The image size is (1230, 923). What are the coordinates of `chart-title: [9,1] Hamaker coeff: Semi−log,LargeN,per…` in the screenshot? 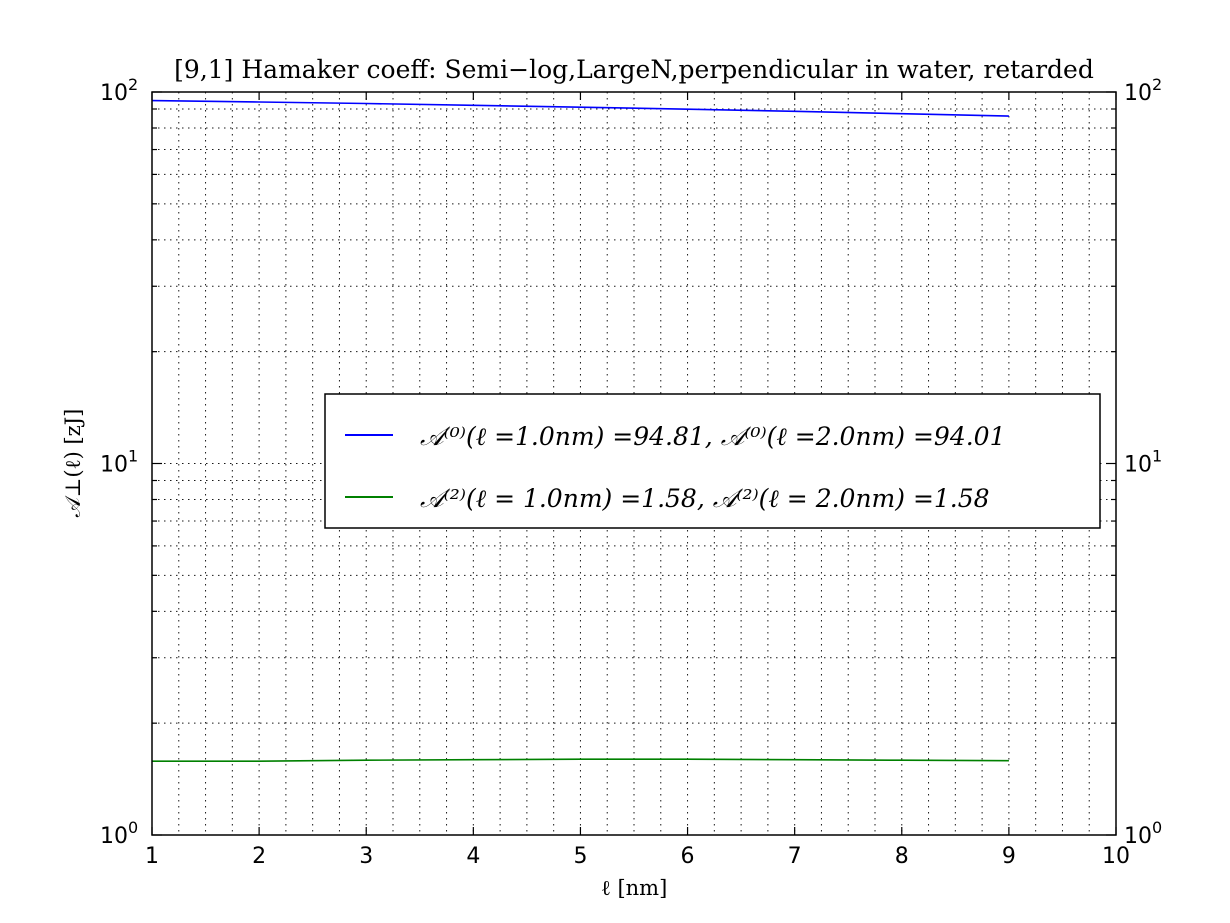 It's located at (634, 69).